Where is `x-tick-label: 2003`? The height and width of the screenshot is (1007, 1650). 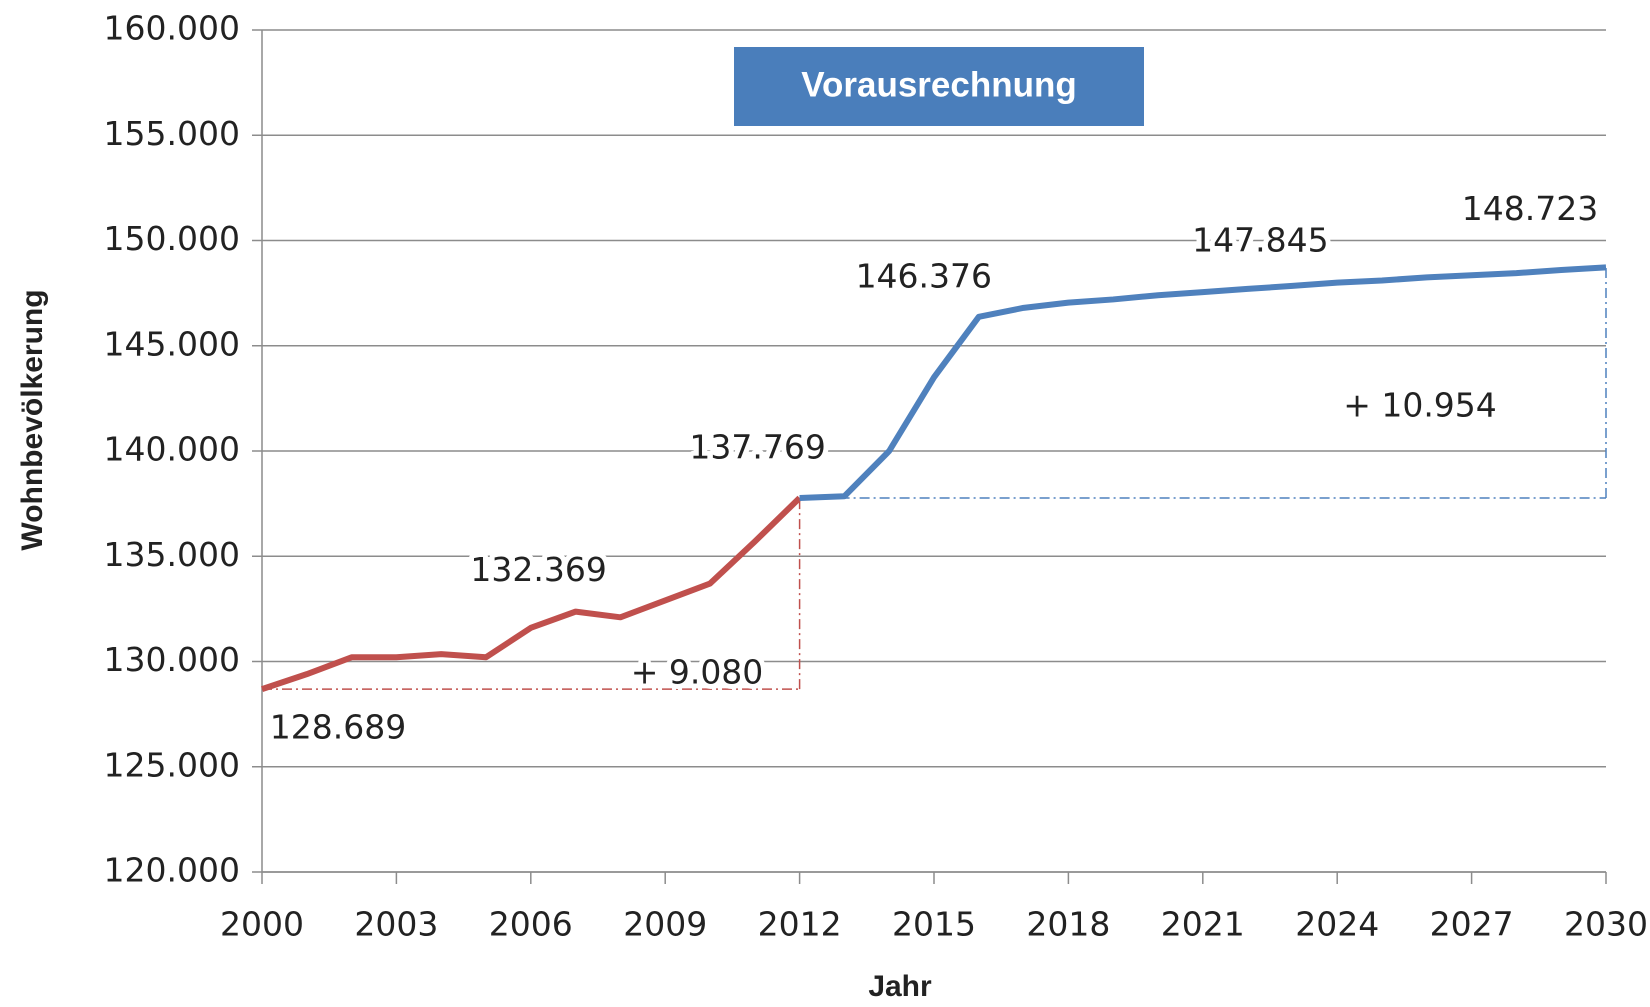 x-tick-label: 2003 is located at coordinates (396, 924).